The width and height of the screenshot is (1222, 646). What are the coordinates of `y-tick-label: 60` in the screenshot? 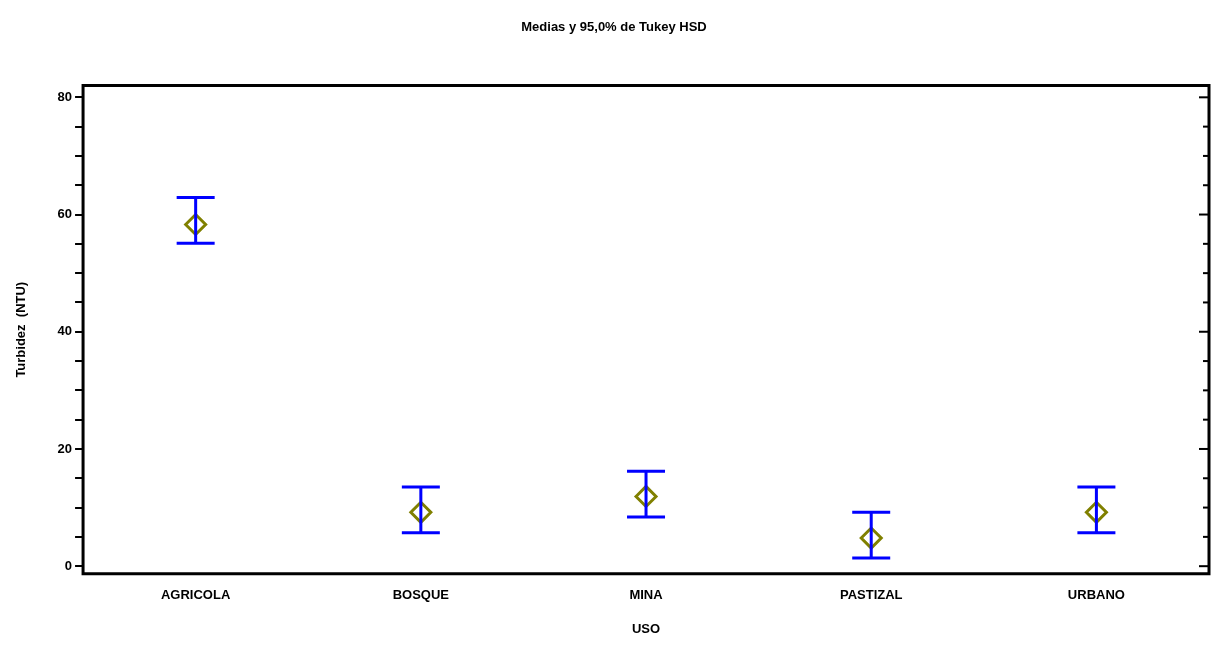 It's located at (65, 214).